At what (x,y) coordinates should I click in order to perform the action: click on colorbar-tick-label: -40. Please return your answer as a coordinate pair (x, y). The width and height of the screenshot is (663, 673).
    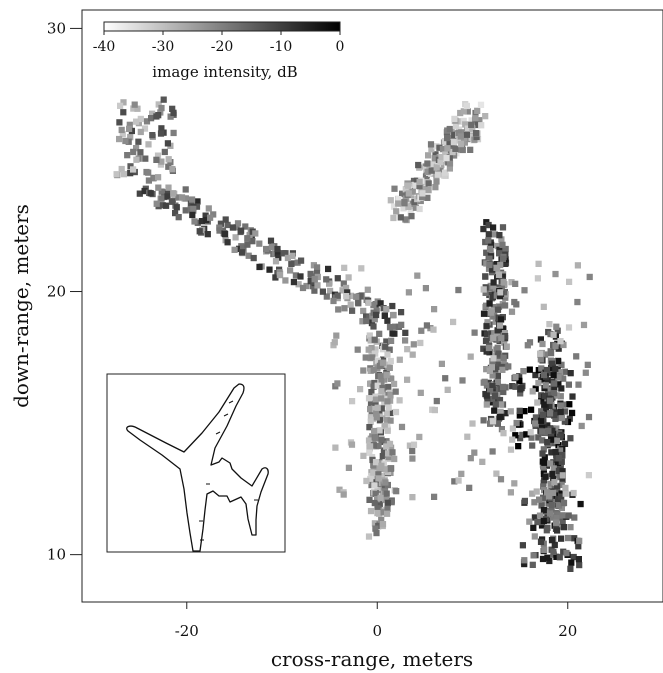
    Looking at the image, I should click on (104, 47).